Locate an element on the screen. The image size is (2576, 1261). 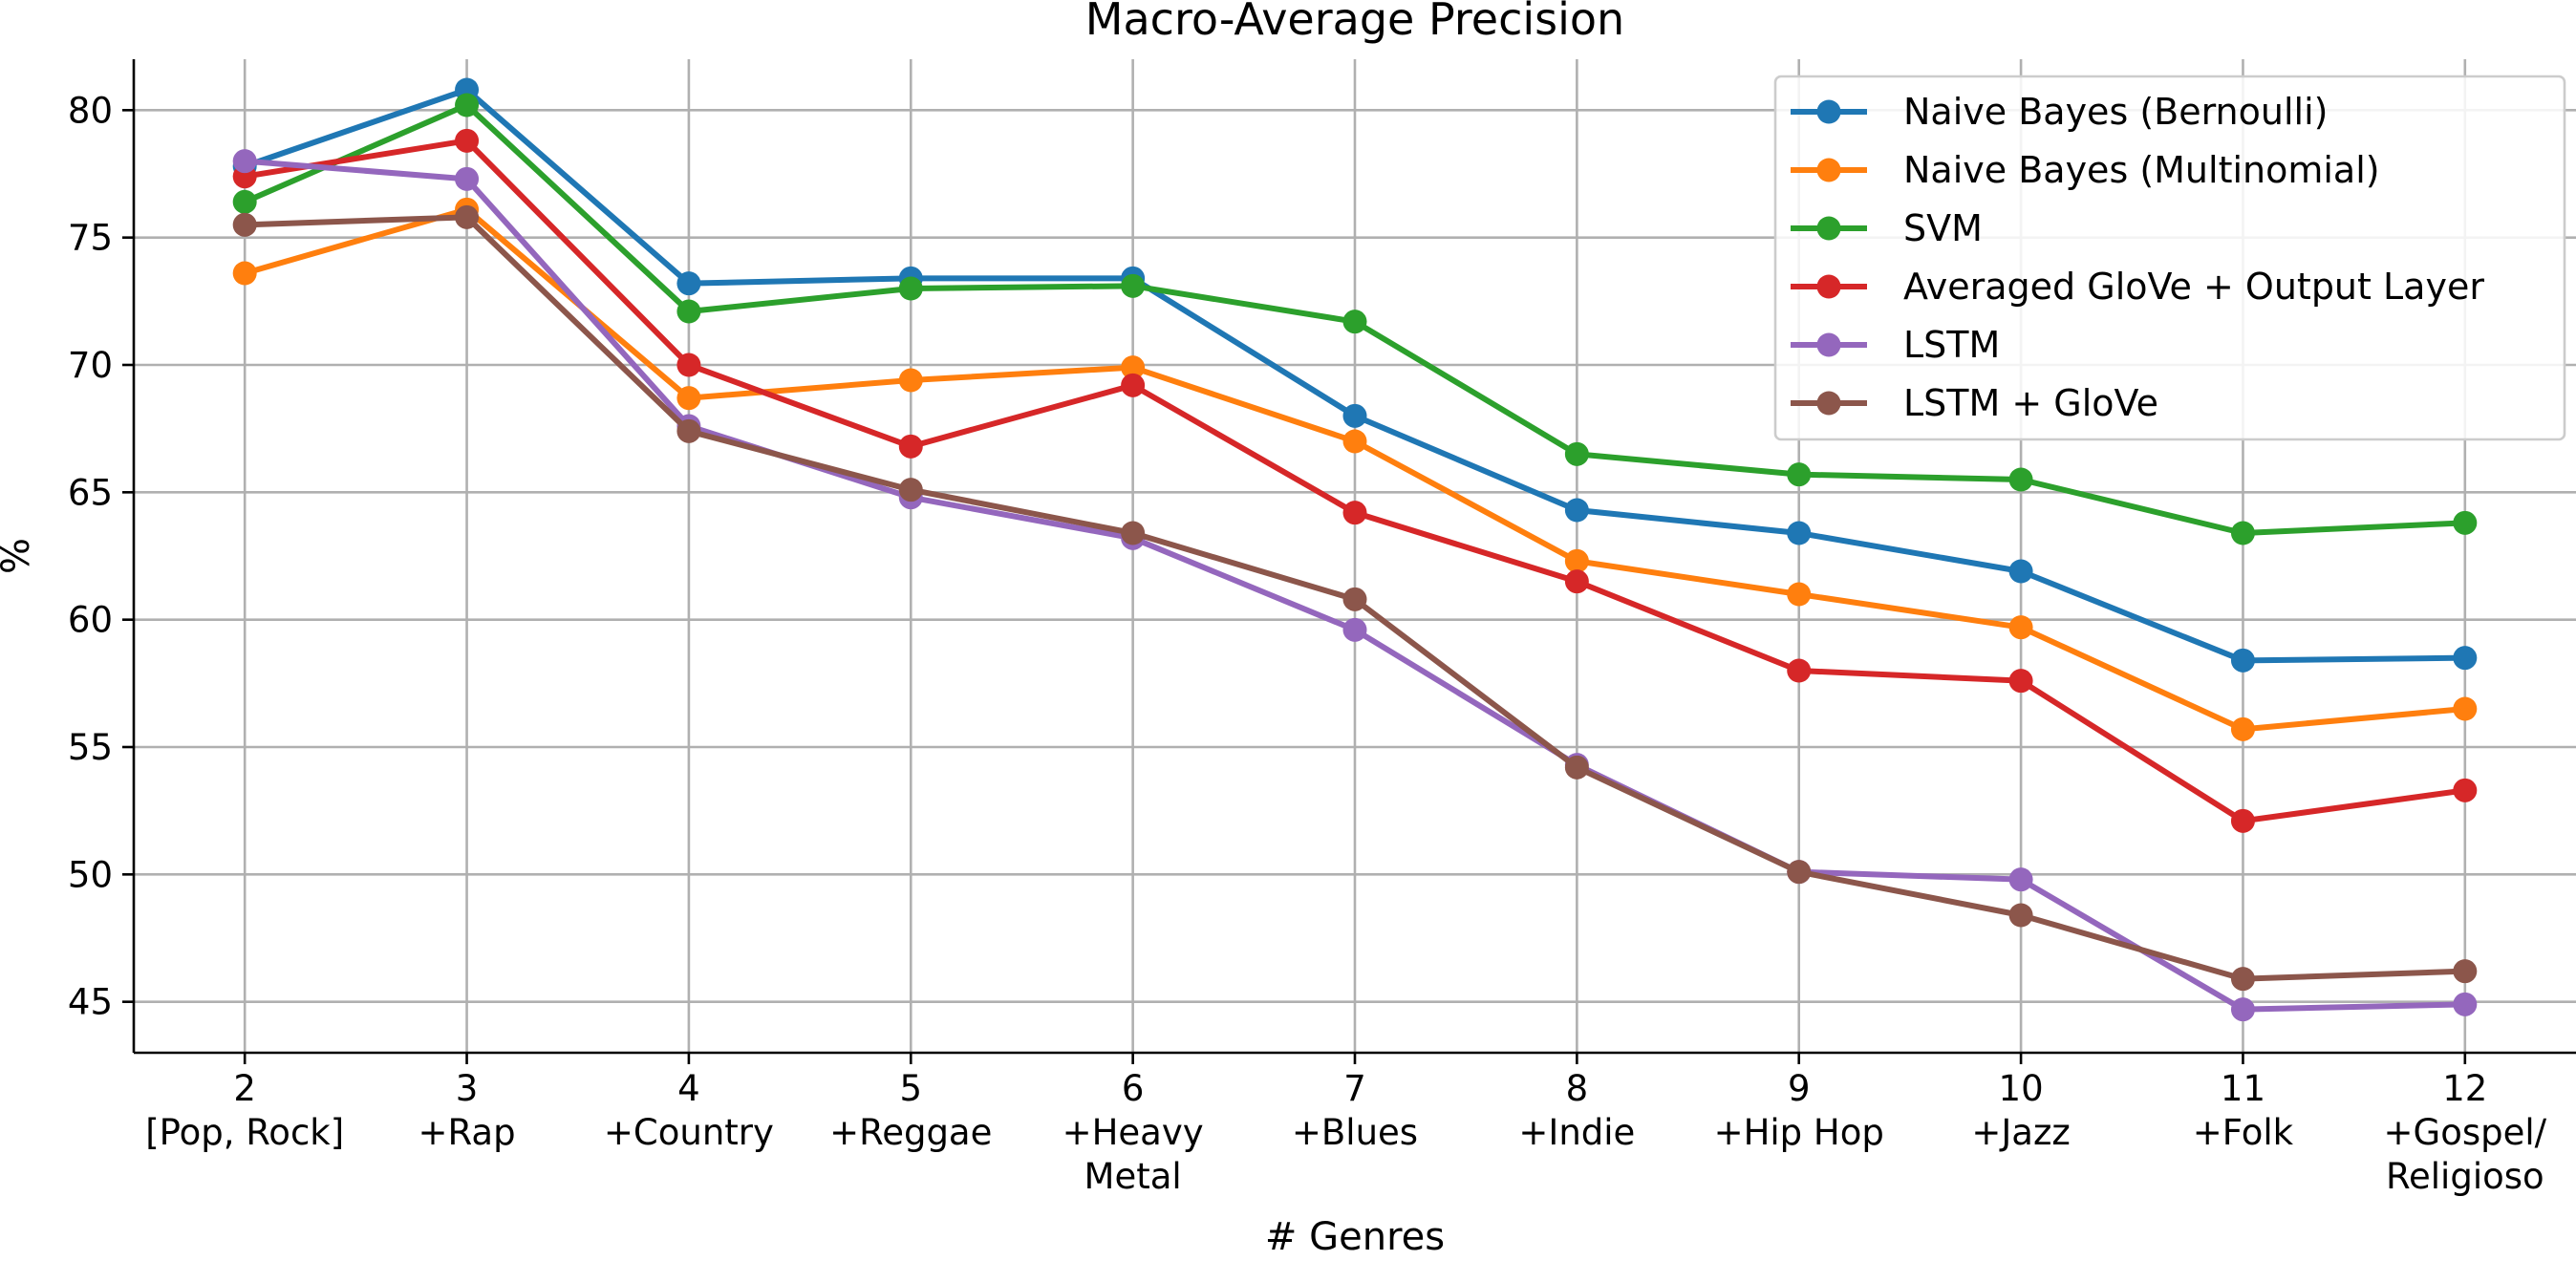
x-tick-label: 9 +Hip Hop is located at coordinates (1799, 1110).